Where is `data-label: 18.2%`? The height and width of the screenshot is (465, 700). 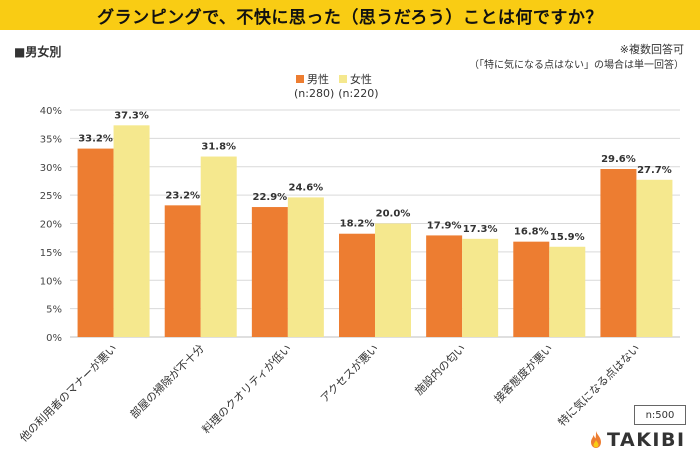 data-label: 18.2% is located at coordinates (357, 224).